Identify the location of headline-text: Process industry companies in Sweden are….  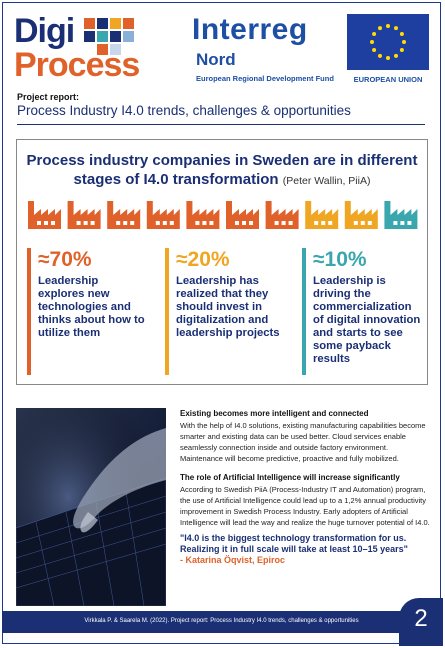
(222, 170).